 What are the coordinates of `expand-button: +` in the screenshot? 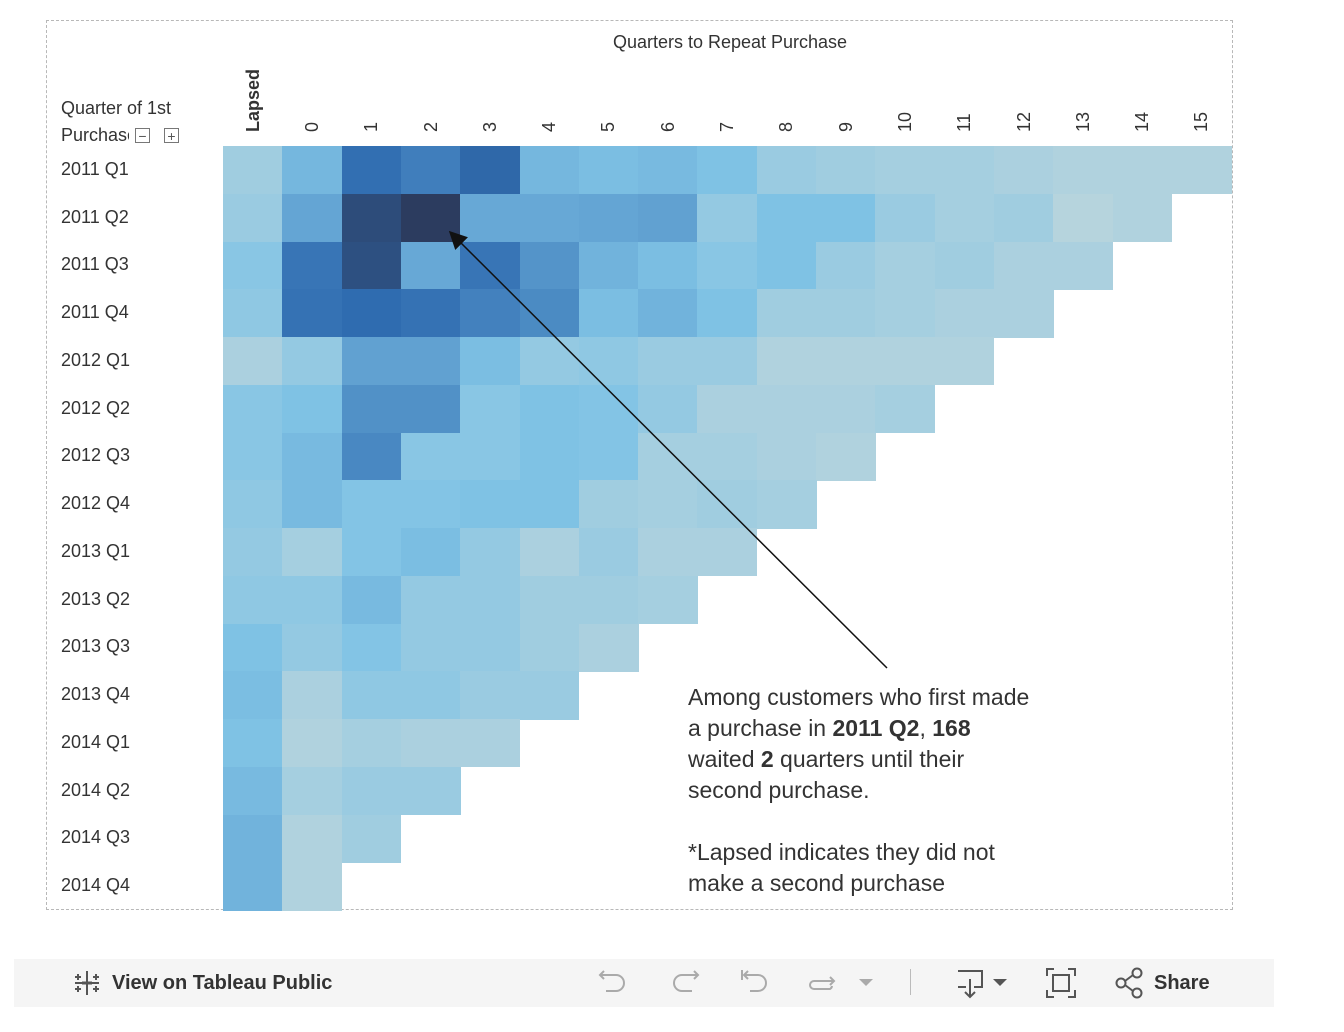 It's located at (171, 135).